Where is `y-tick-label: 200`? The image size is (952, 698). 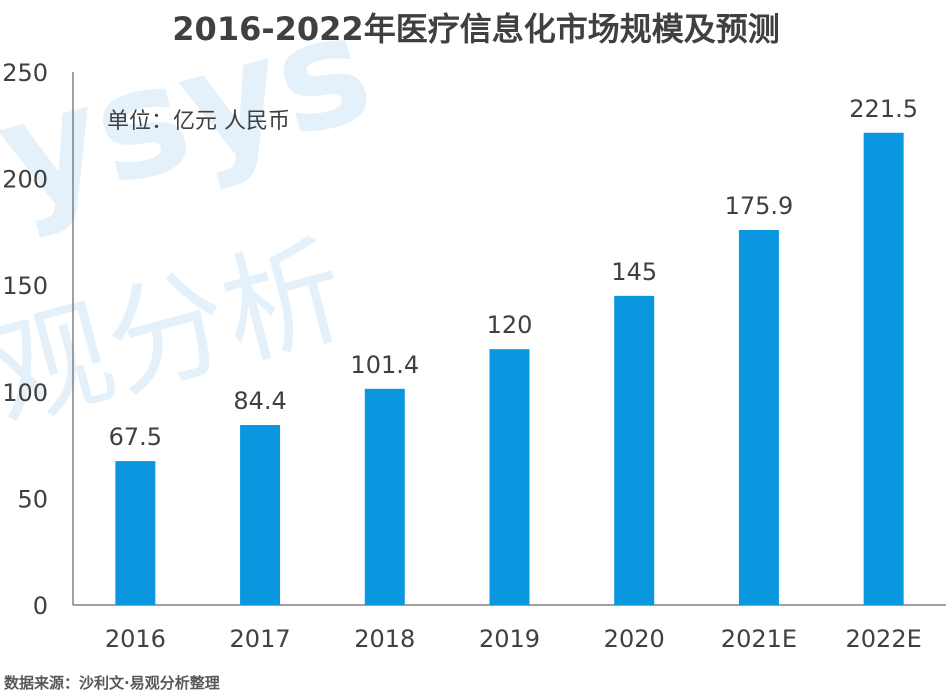
y-tick-label: 200 is located at coordinates (25, 180).